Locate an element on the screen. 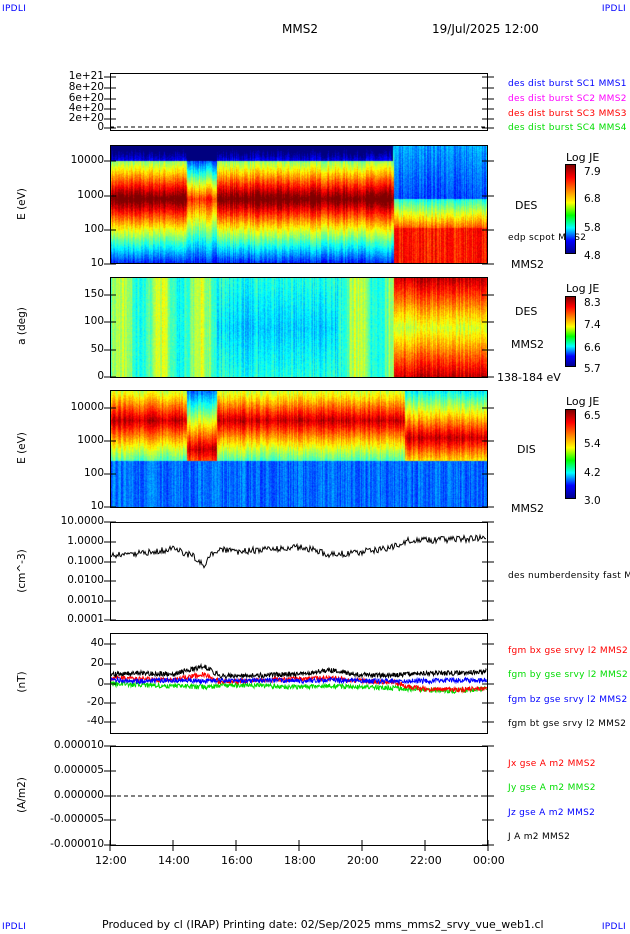 This screenshot has height=934, width=630. y-tick-label: 150 is located at coordinates (93, 294).